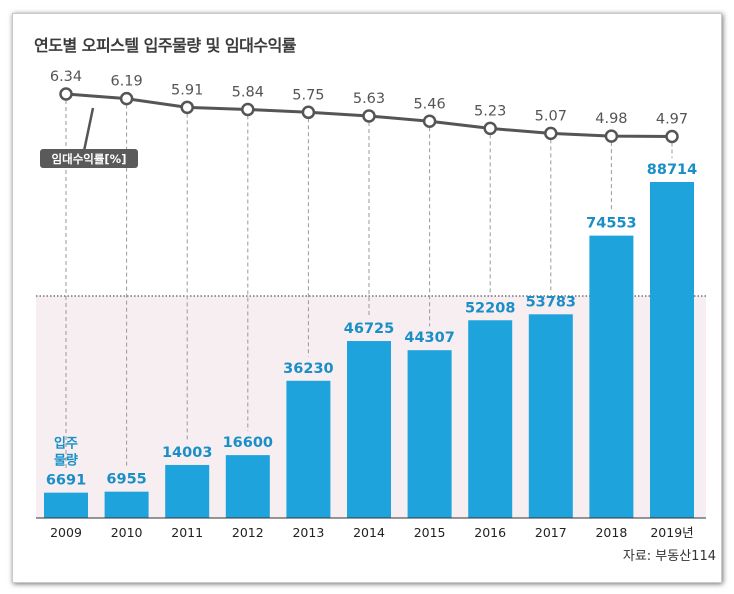  What do you see at coordinates (248, 93) in the screenshot?
I see `line-value-label: 5.84` at bounding box center [248, 93].